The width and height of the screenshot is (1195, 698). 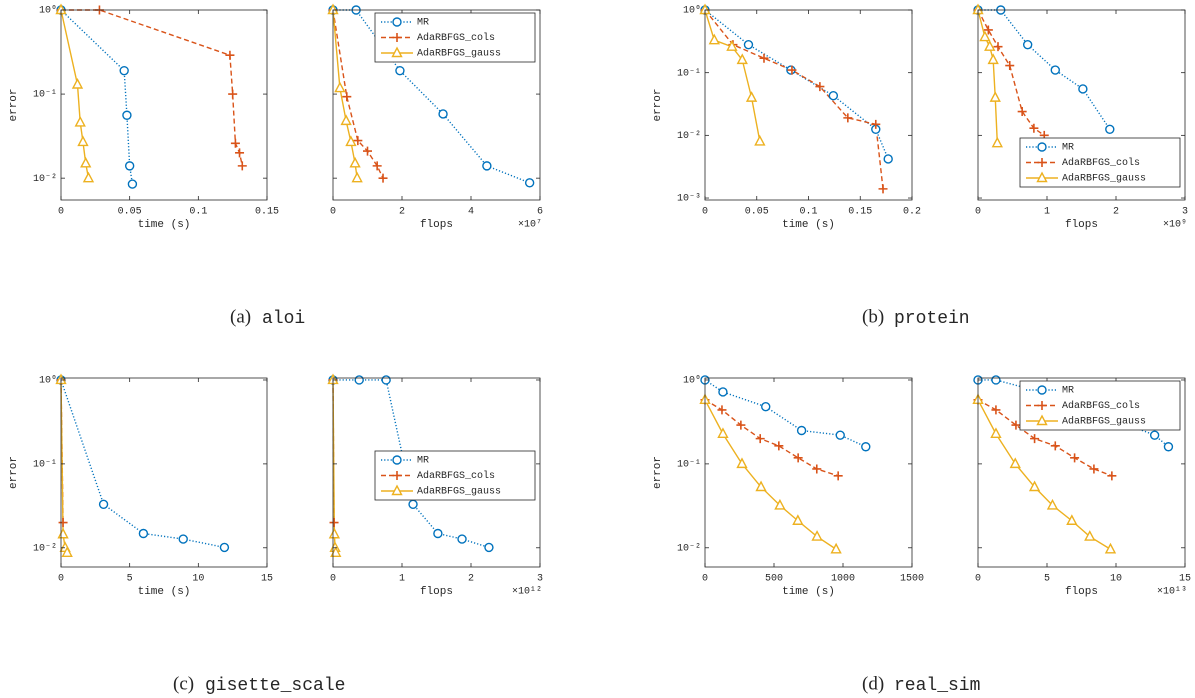 I want to click on y-tick-label: 10⁻¹, so click(x=689, y=465).